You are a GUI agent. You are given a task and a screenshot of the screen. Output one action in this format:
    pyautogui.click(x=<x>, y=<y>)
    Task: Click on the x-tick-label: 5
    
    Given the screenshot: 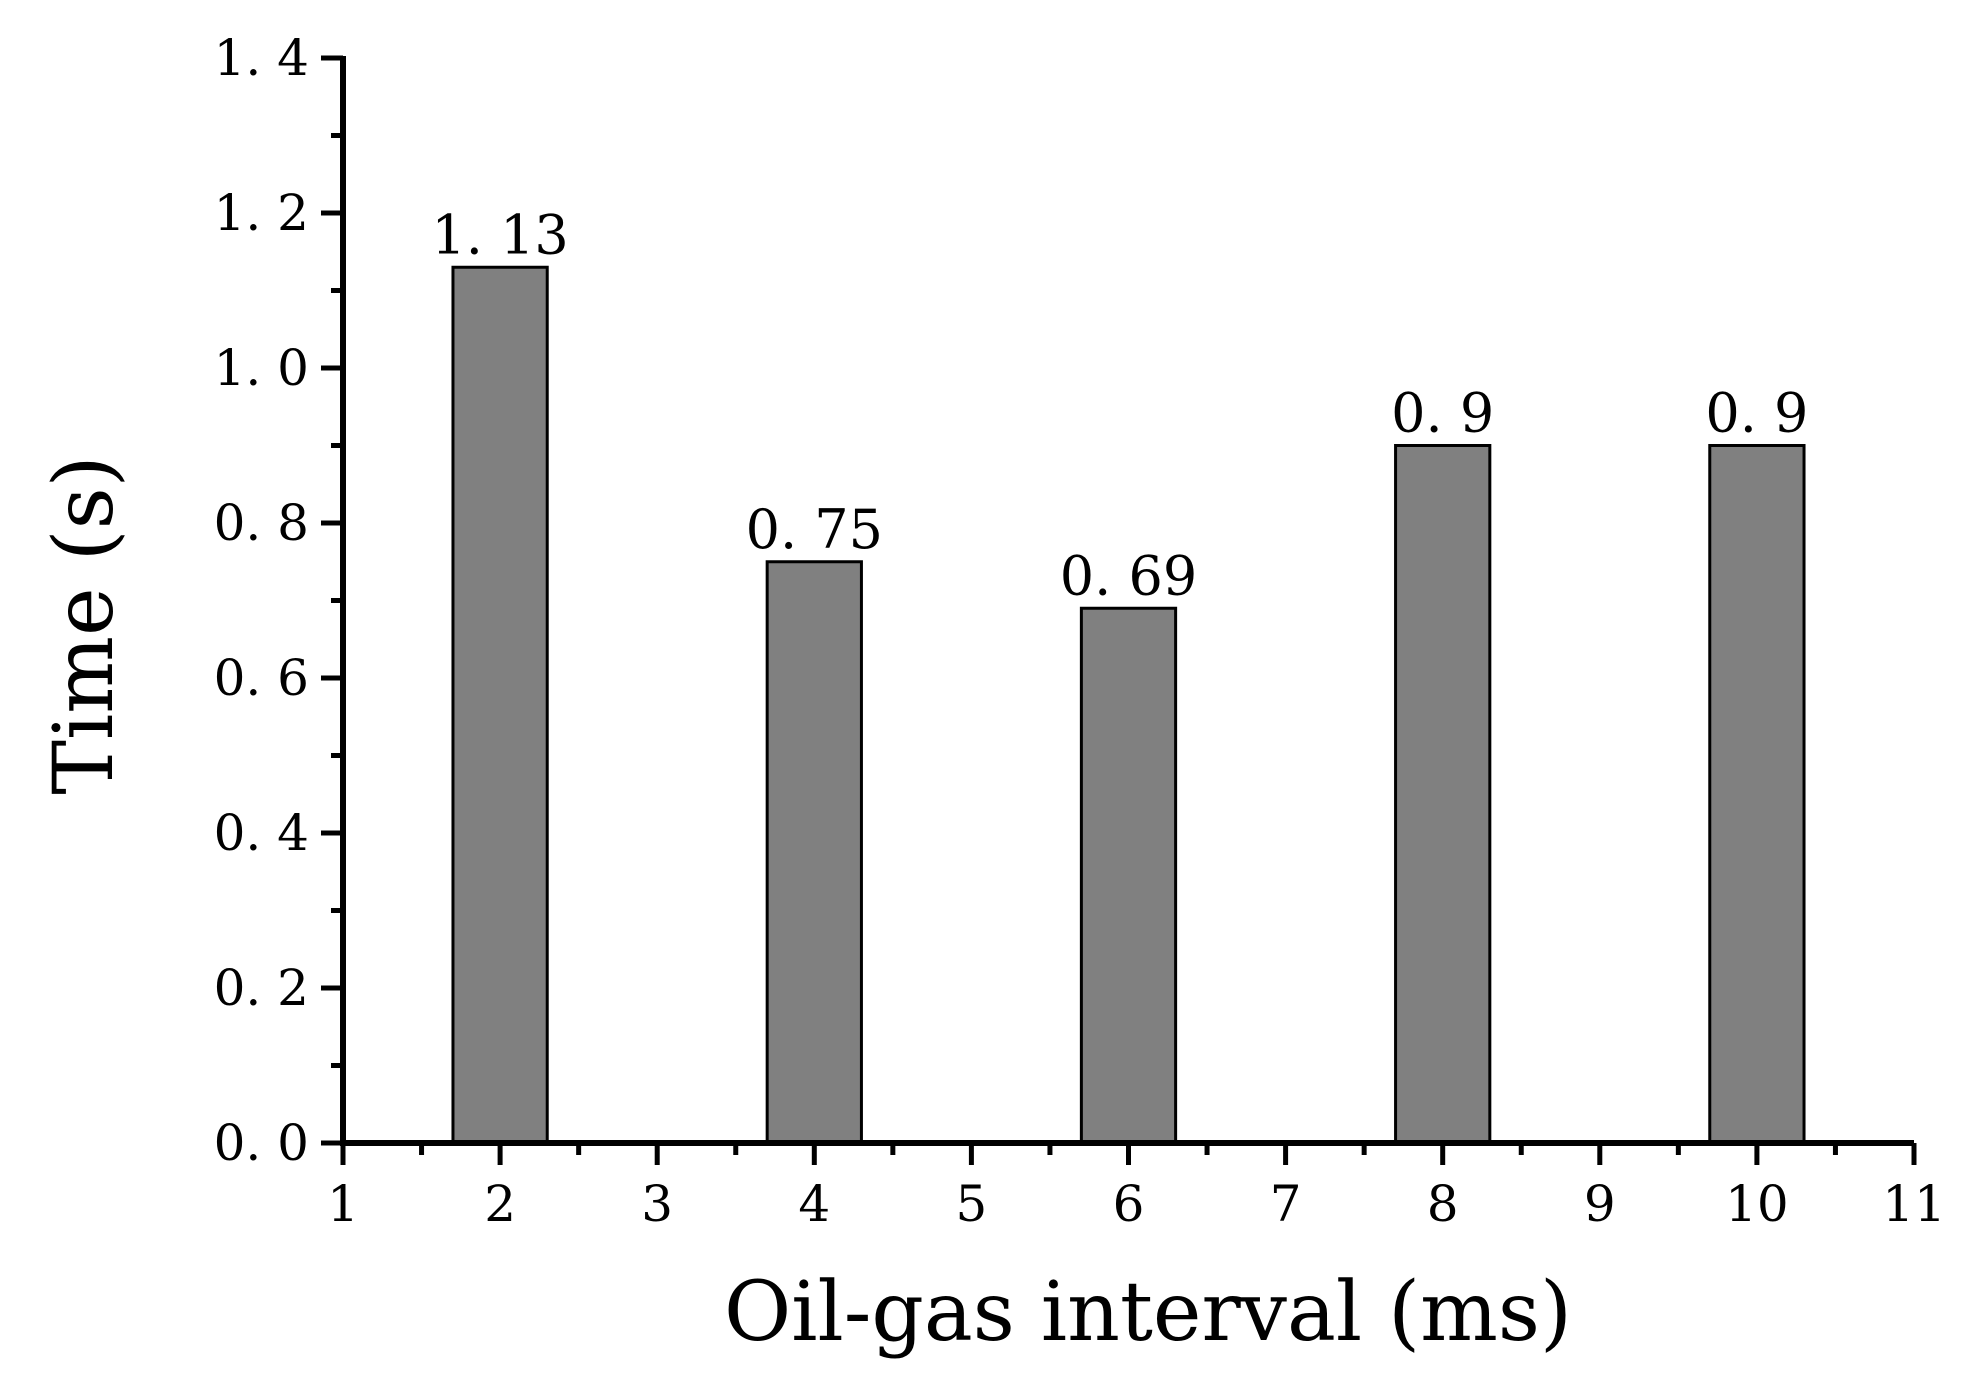 What is the action you would take?
    pyautogui.click(x=971, y=1204)
    